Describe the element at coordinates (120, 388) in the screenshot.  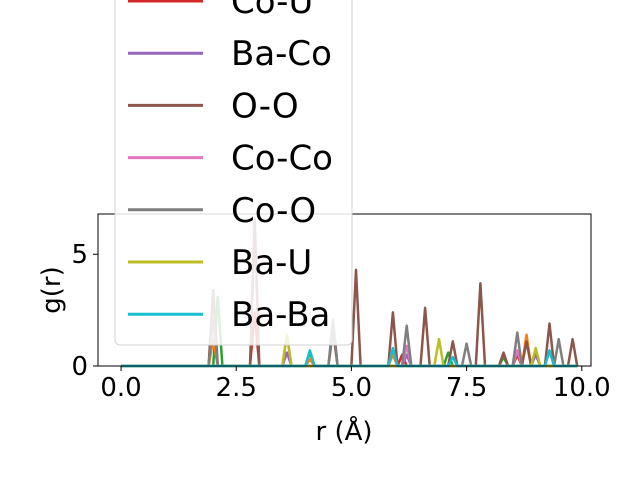
I see `x-tick-label: 0.0` at that location.